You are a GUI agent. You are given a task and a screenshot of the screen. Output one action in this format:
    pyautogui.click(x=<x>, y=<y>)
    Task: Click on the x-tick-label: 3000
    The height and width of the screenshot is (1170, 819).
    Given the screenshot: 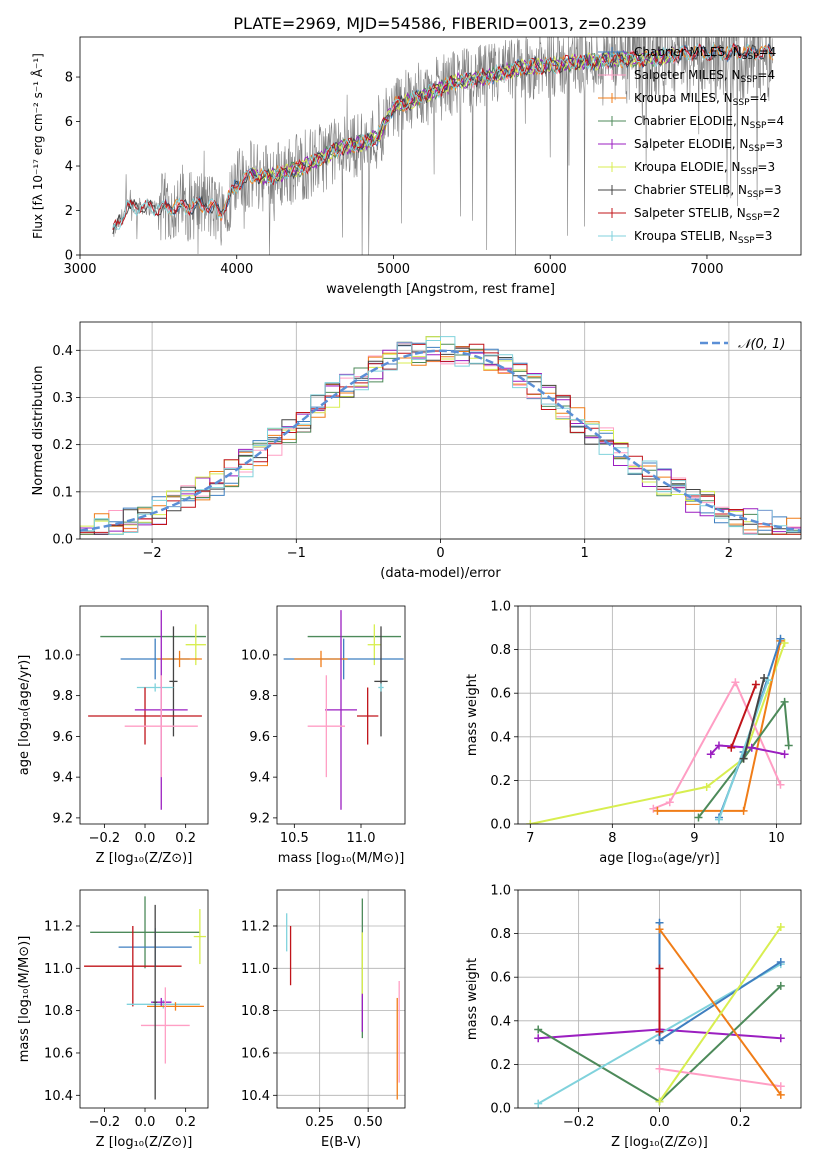 What is the action you would take?
    pyautogui.click(x=79, y=269)
    